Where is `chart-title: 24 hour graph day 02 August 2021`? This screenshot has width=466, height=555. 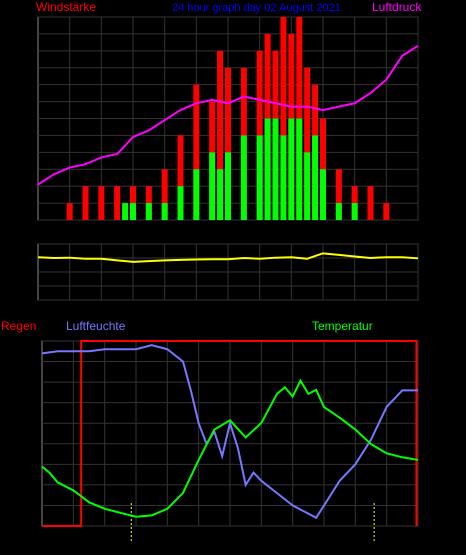
chart-title: 24 hour graph day 02 August 2021 is located at coordinates (256, 8).